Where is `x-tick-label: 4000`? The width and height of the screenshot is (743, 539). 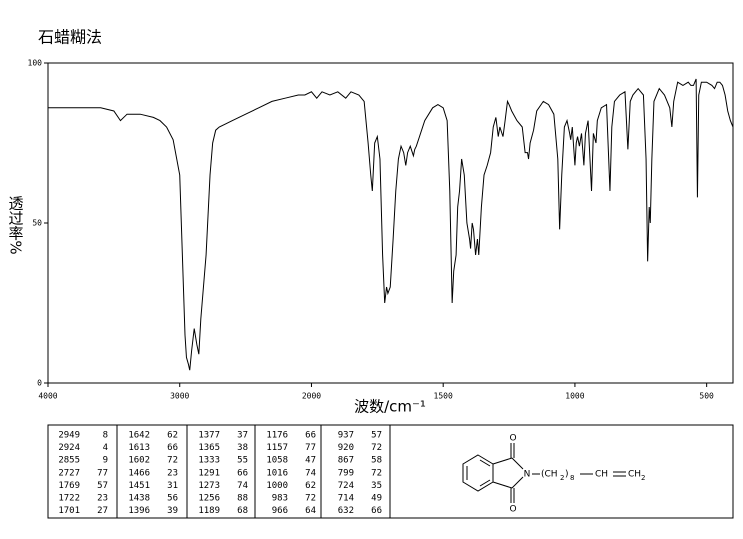
x-tick-label: 4000 is located at coordinates (47, 396).